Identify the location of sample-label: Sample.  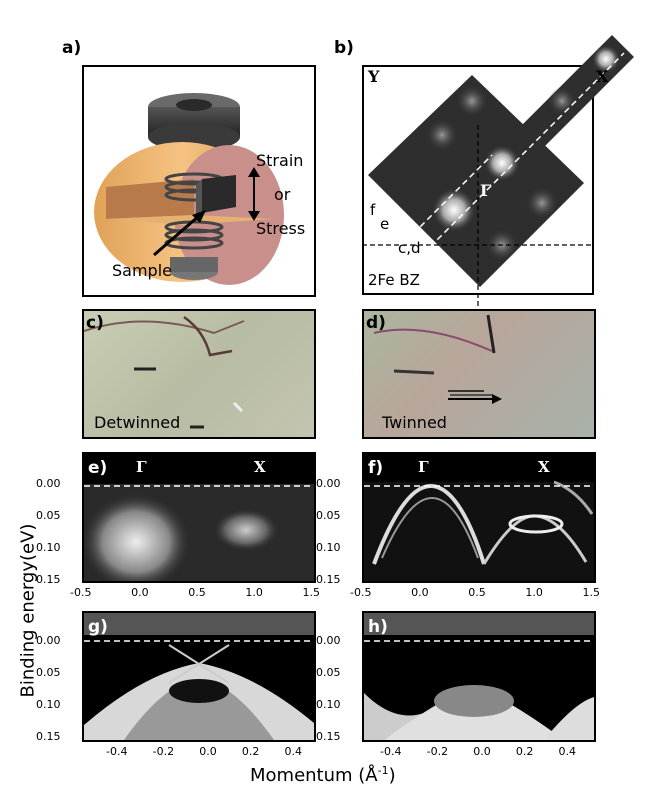
(142, 270).